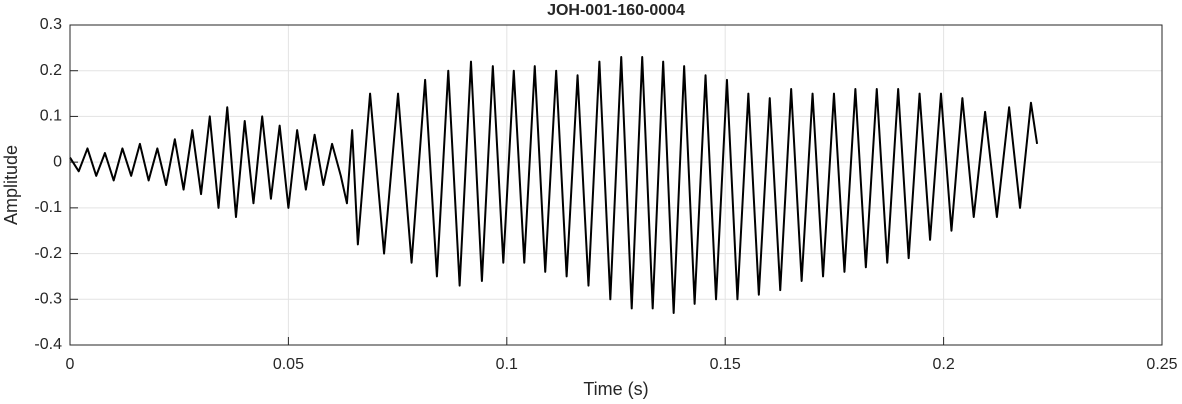  What do you see at coordinates (48, 299) in the screenshot?
I see `y-tick-label: -0.3` at bounding box center [48, 299].